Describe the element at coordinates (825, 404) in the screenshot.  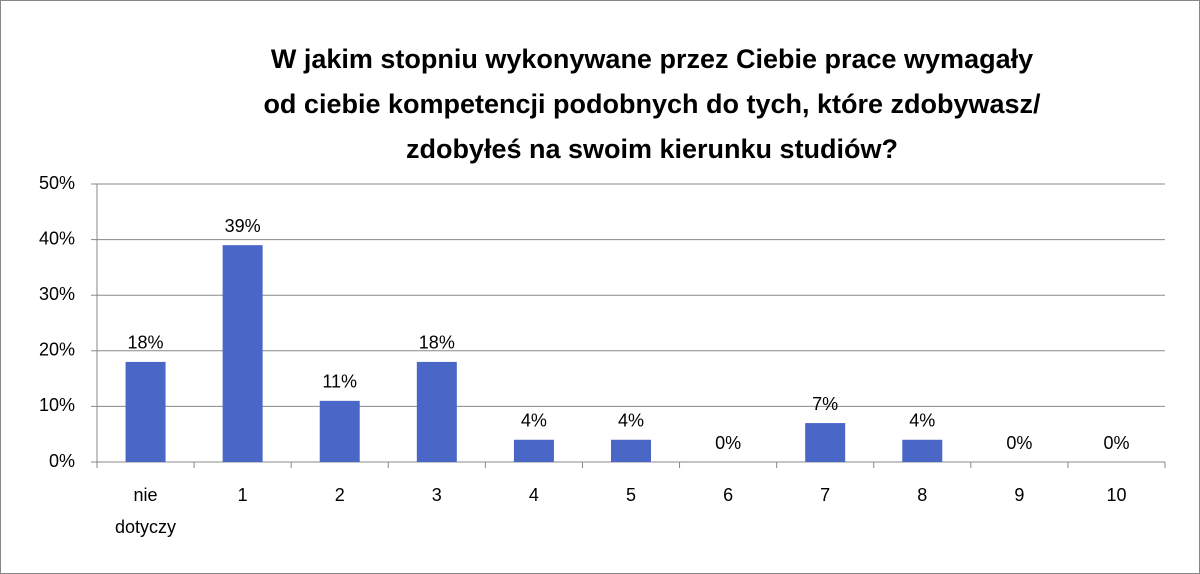
I see `data-label: 7%` at that location.